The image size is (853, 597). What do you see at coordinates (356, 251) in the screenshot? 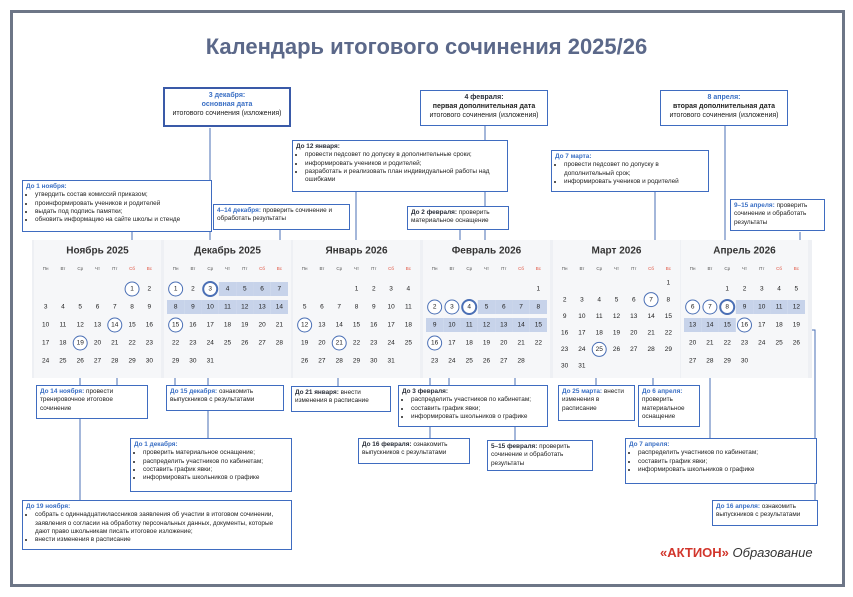
I see `month-name: Январь 2026` at bounding box center [356, 251].